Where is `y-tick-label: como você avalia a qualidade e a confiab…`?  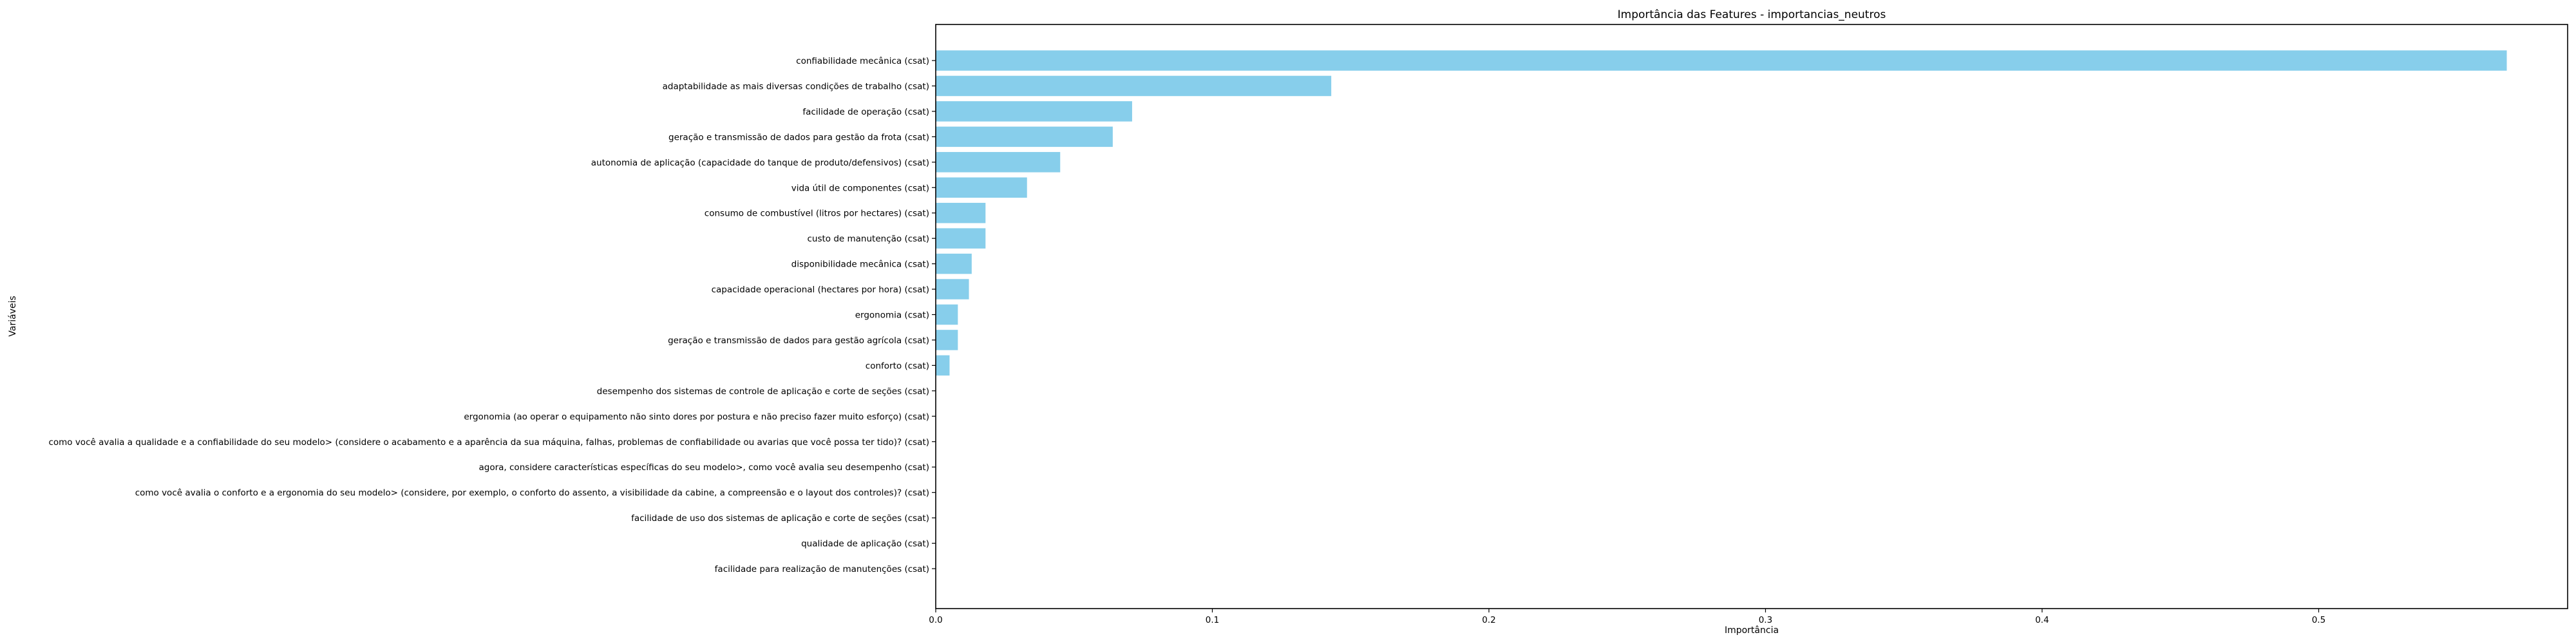
y-tick-label: como você avalia a qualidade e a confiab… is located at coordinates (489, 443).